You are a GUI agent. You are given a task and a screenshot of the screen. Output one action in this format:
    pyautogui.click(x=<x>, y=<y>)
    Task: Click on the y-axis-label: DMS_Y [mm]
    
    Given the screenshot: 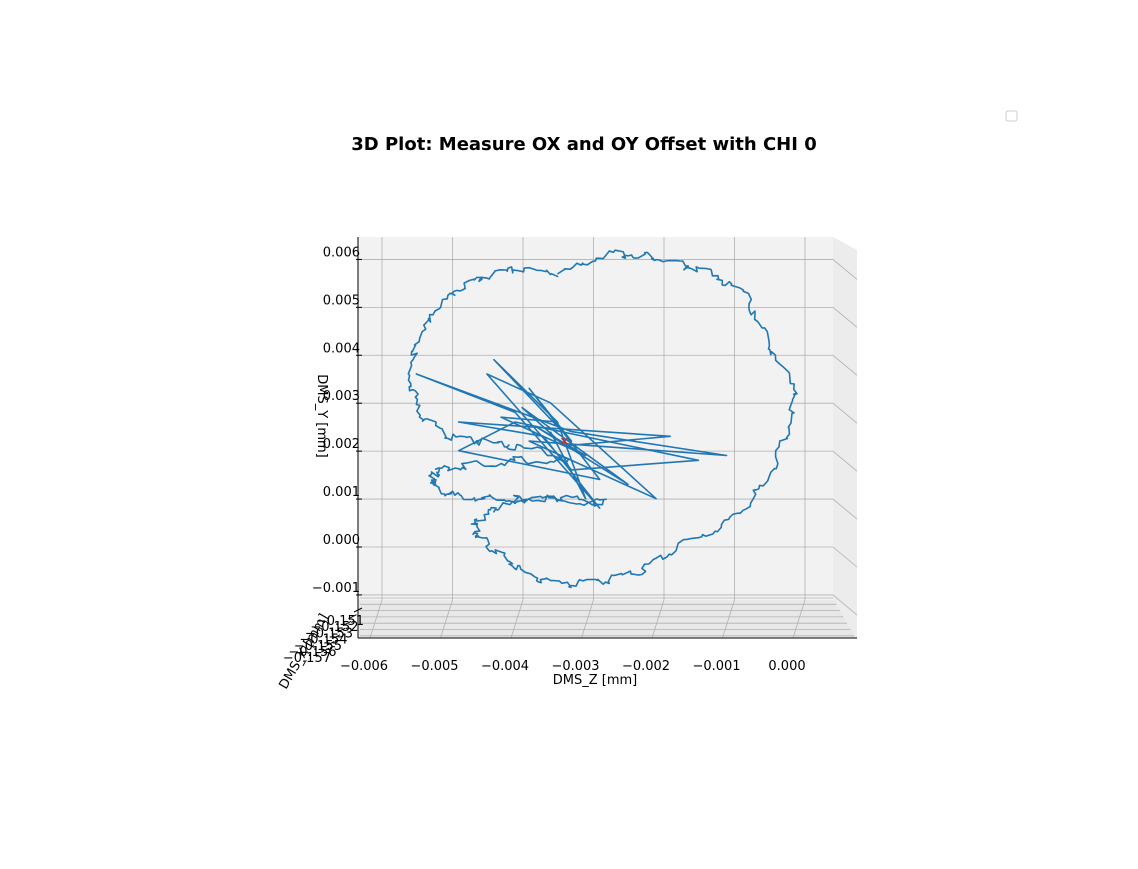 What is the action you would take?
    pyautogui.click(x=321, y=416)
    